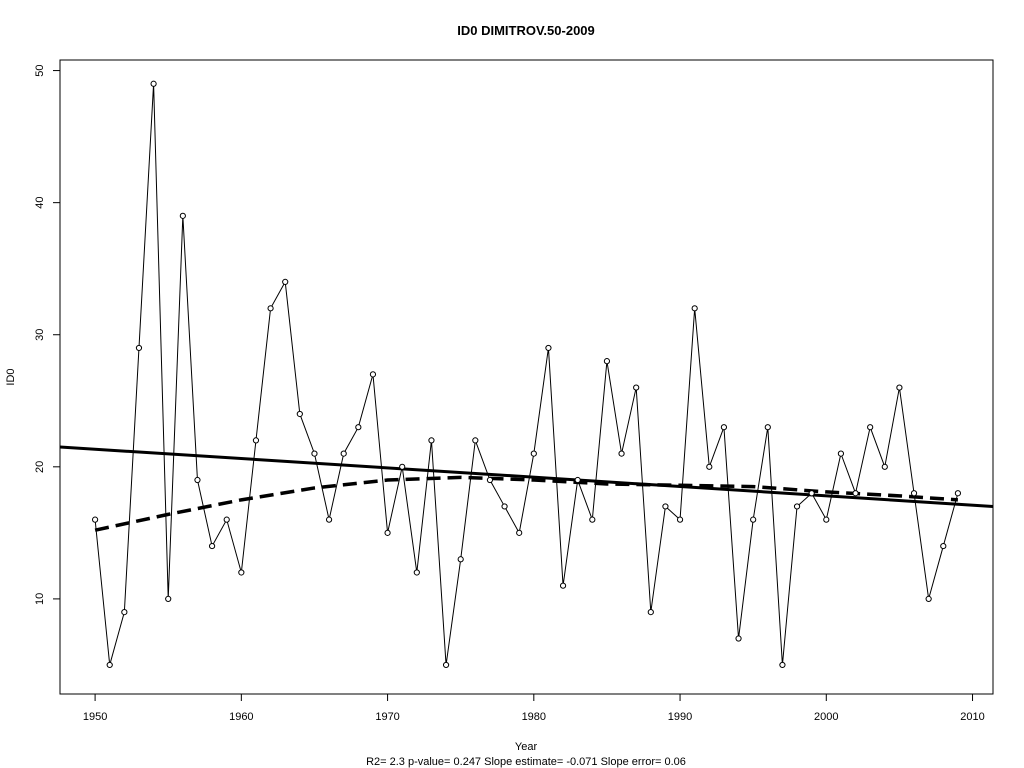  Describe the element at coordinates (387, 717) in the screenshot. I see `x-tick-label: 1970` at that location.